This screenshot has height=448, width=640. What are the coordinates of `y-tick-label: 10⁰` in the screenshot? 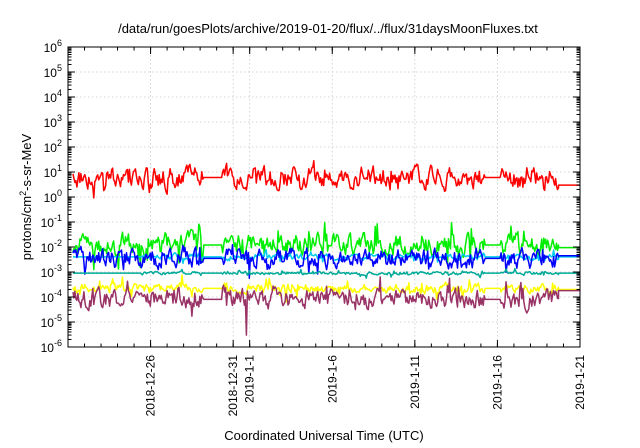 It's located at (53, 196).